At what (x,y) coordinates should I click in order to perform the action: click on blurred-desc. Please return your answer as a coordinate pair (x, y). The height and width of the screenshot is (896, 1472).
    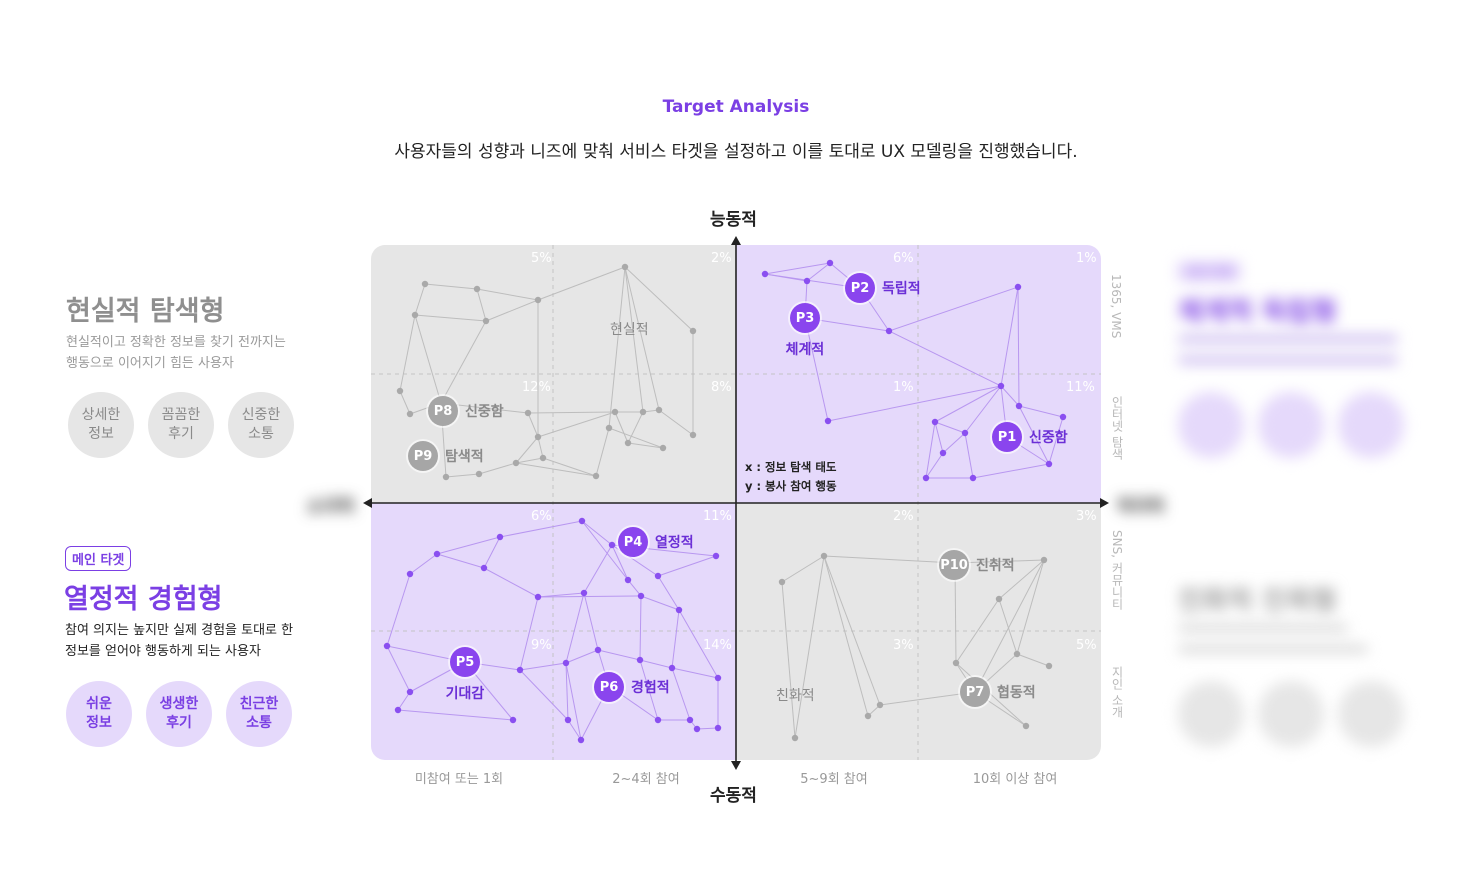
    Looking at the image, I should click on (1288, 360).